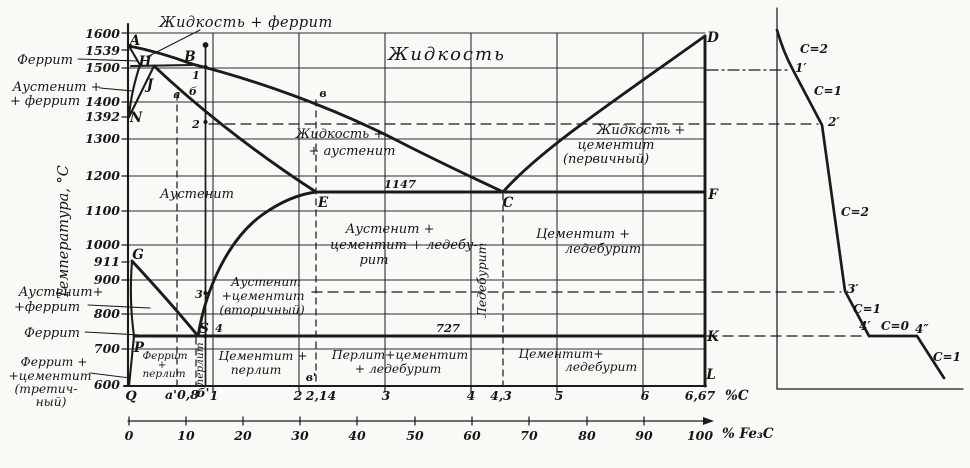 Image resolution: width=970 pixels, height=468 pixels. Describe the element at coordinates (119, 306) in the screenshot. I see `pointer-austenite-ferrite-mid` at that location.